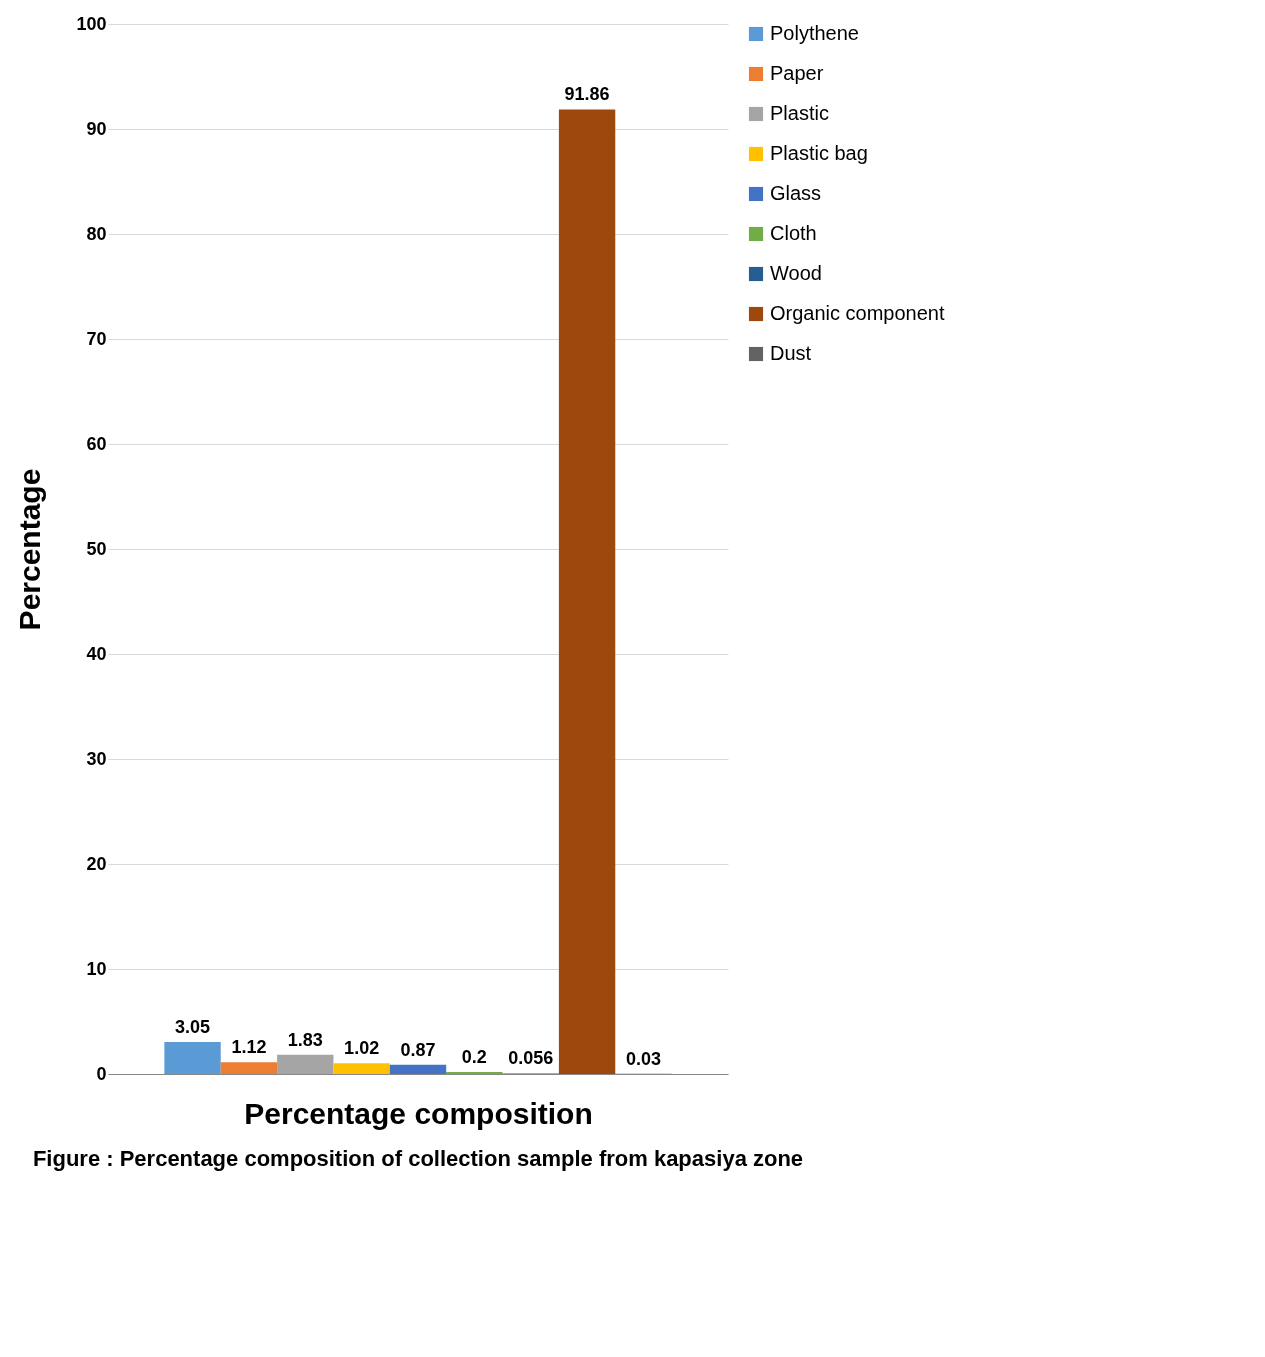  Describe the element at coordinates (362, 1048) in the screenshot. I see `data-label: 1.02` at that location.